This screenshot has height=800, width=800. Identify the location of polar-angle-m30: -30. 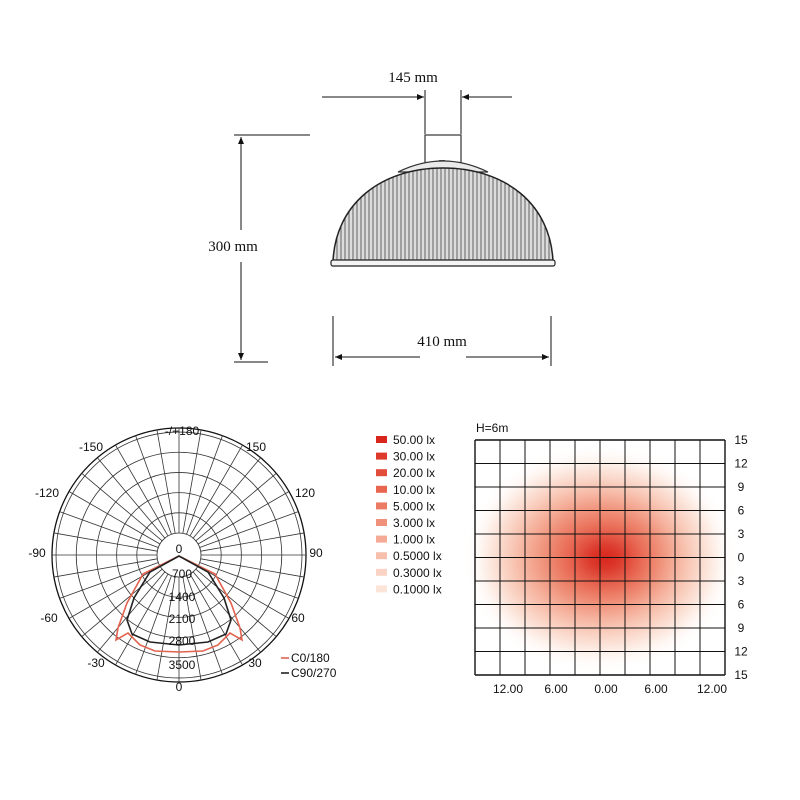
(96, 663).